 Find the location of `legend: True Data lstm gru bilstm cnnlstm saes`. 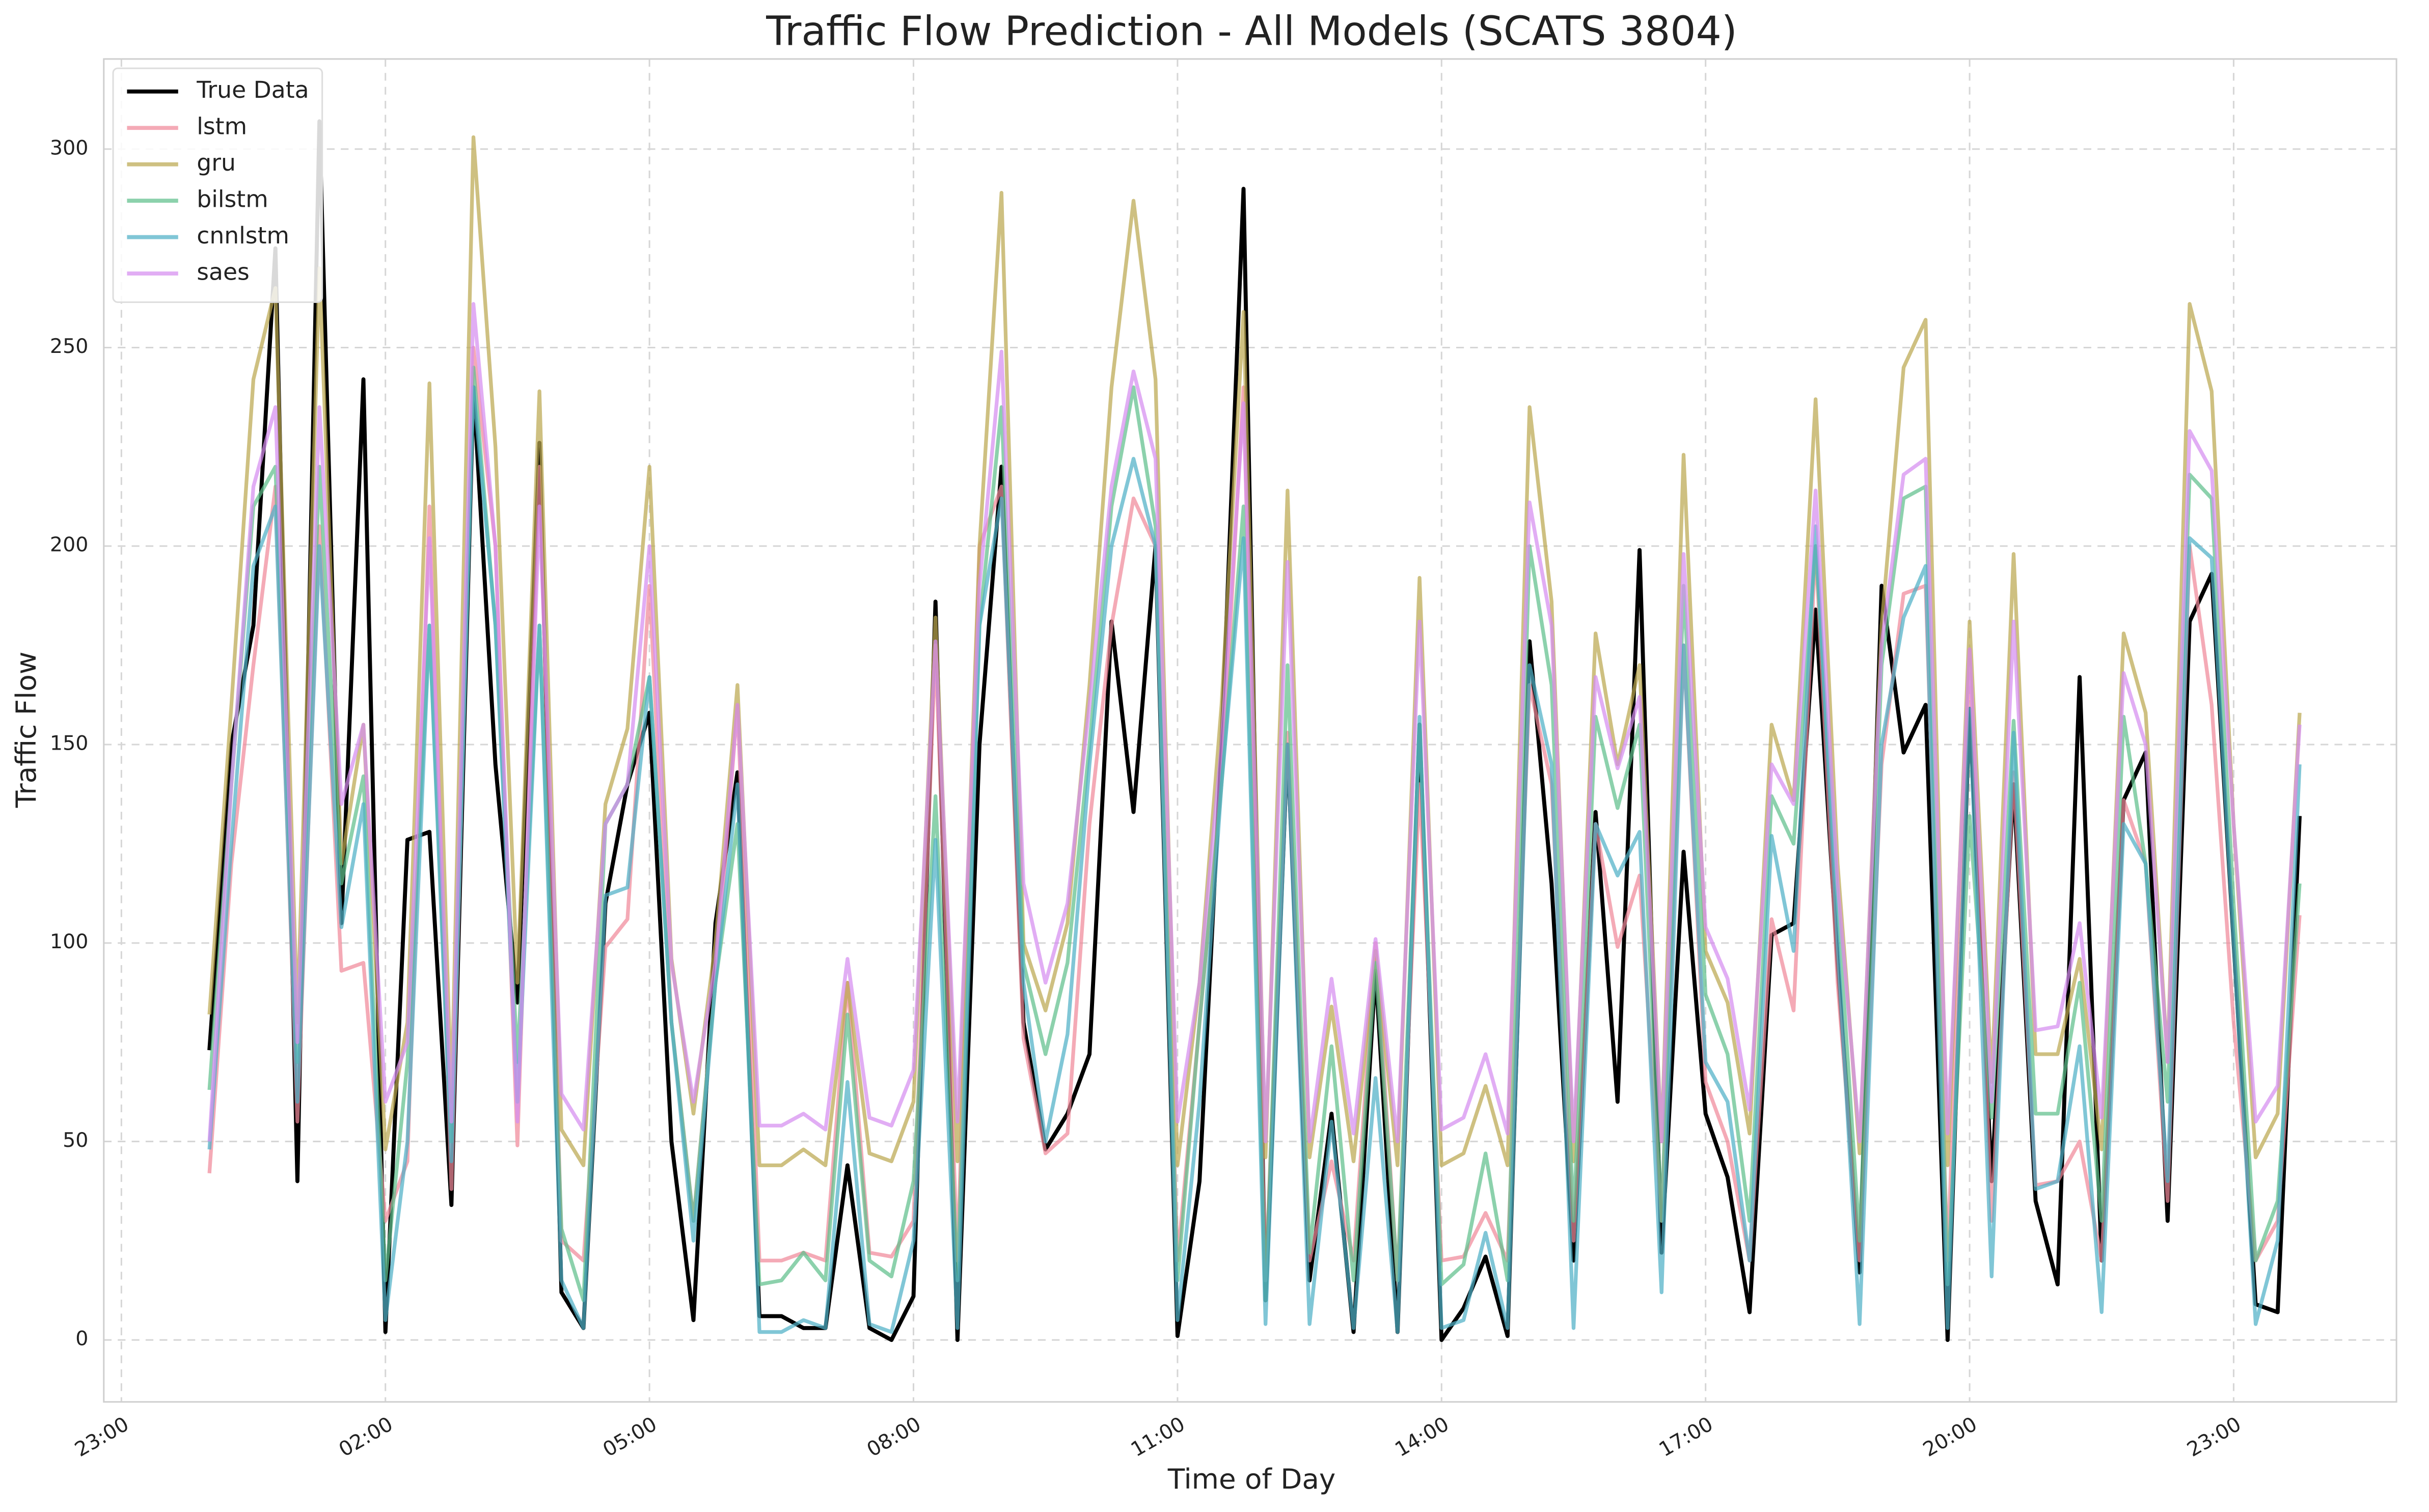

legend: True Data lstm gru bilstm cnnlstm saes is located at coordinates (217, 185).